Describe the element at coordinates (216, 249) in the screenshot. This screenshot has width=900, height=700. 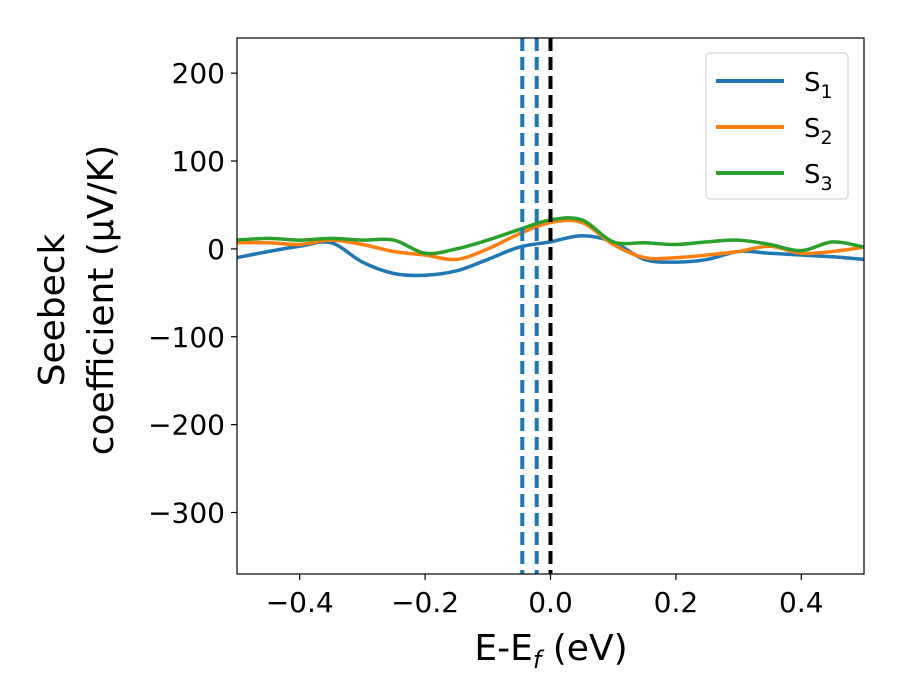
I see `y-tick-label: 0` at that location.